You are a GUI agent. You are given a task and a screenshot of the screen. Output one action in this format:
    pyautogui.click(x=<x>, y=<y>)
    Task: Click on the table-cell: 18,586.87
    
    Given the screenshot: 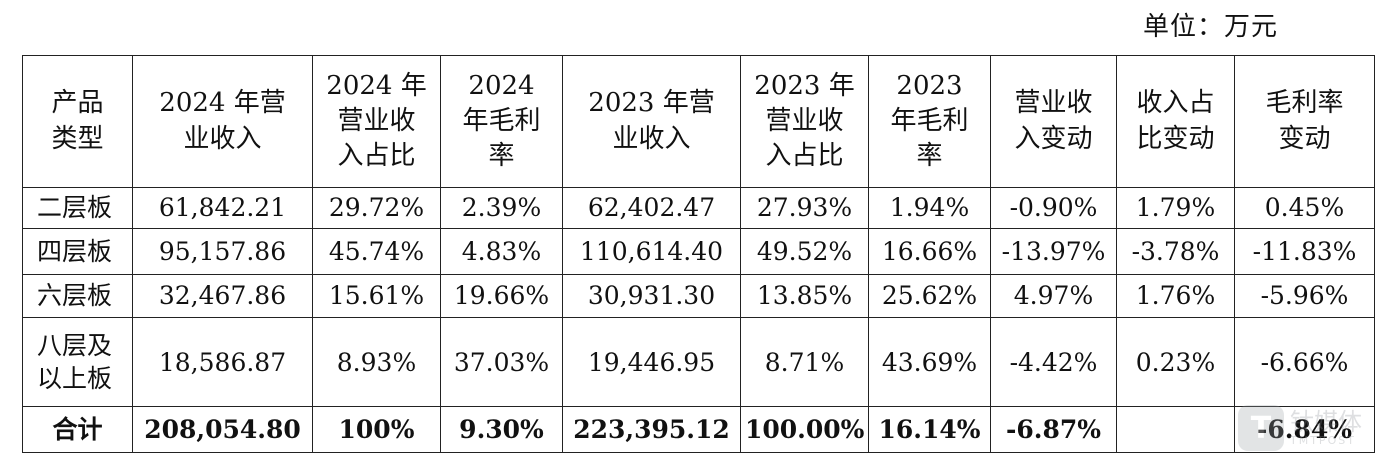 What is the action you would take?
    pyautogui.click(x=222, y=362)
    